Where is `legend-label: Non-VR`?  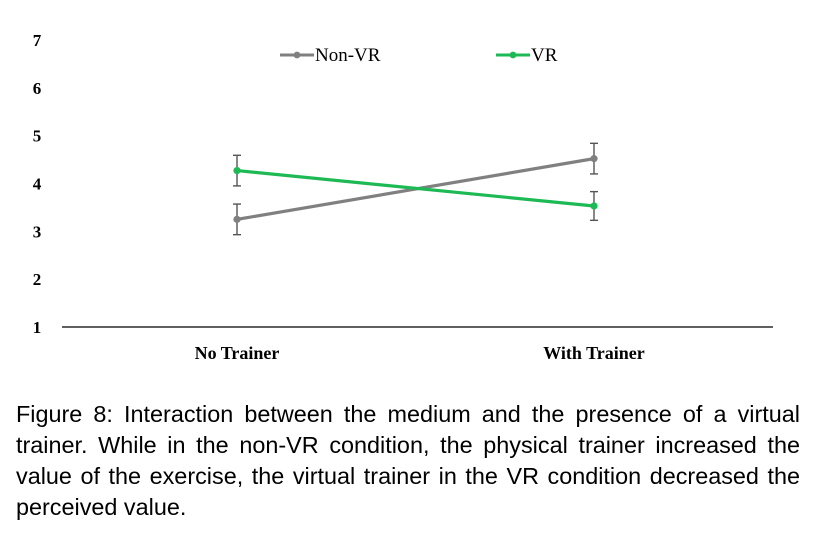
legend-label: Non-VR is located at coordinates (348, 55).